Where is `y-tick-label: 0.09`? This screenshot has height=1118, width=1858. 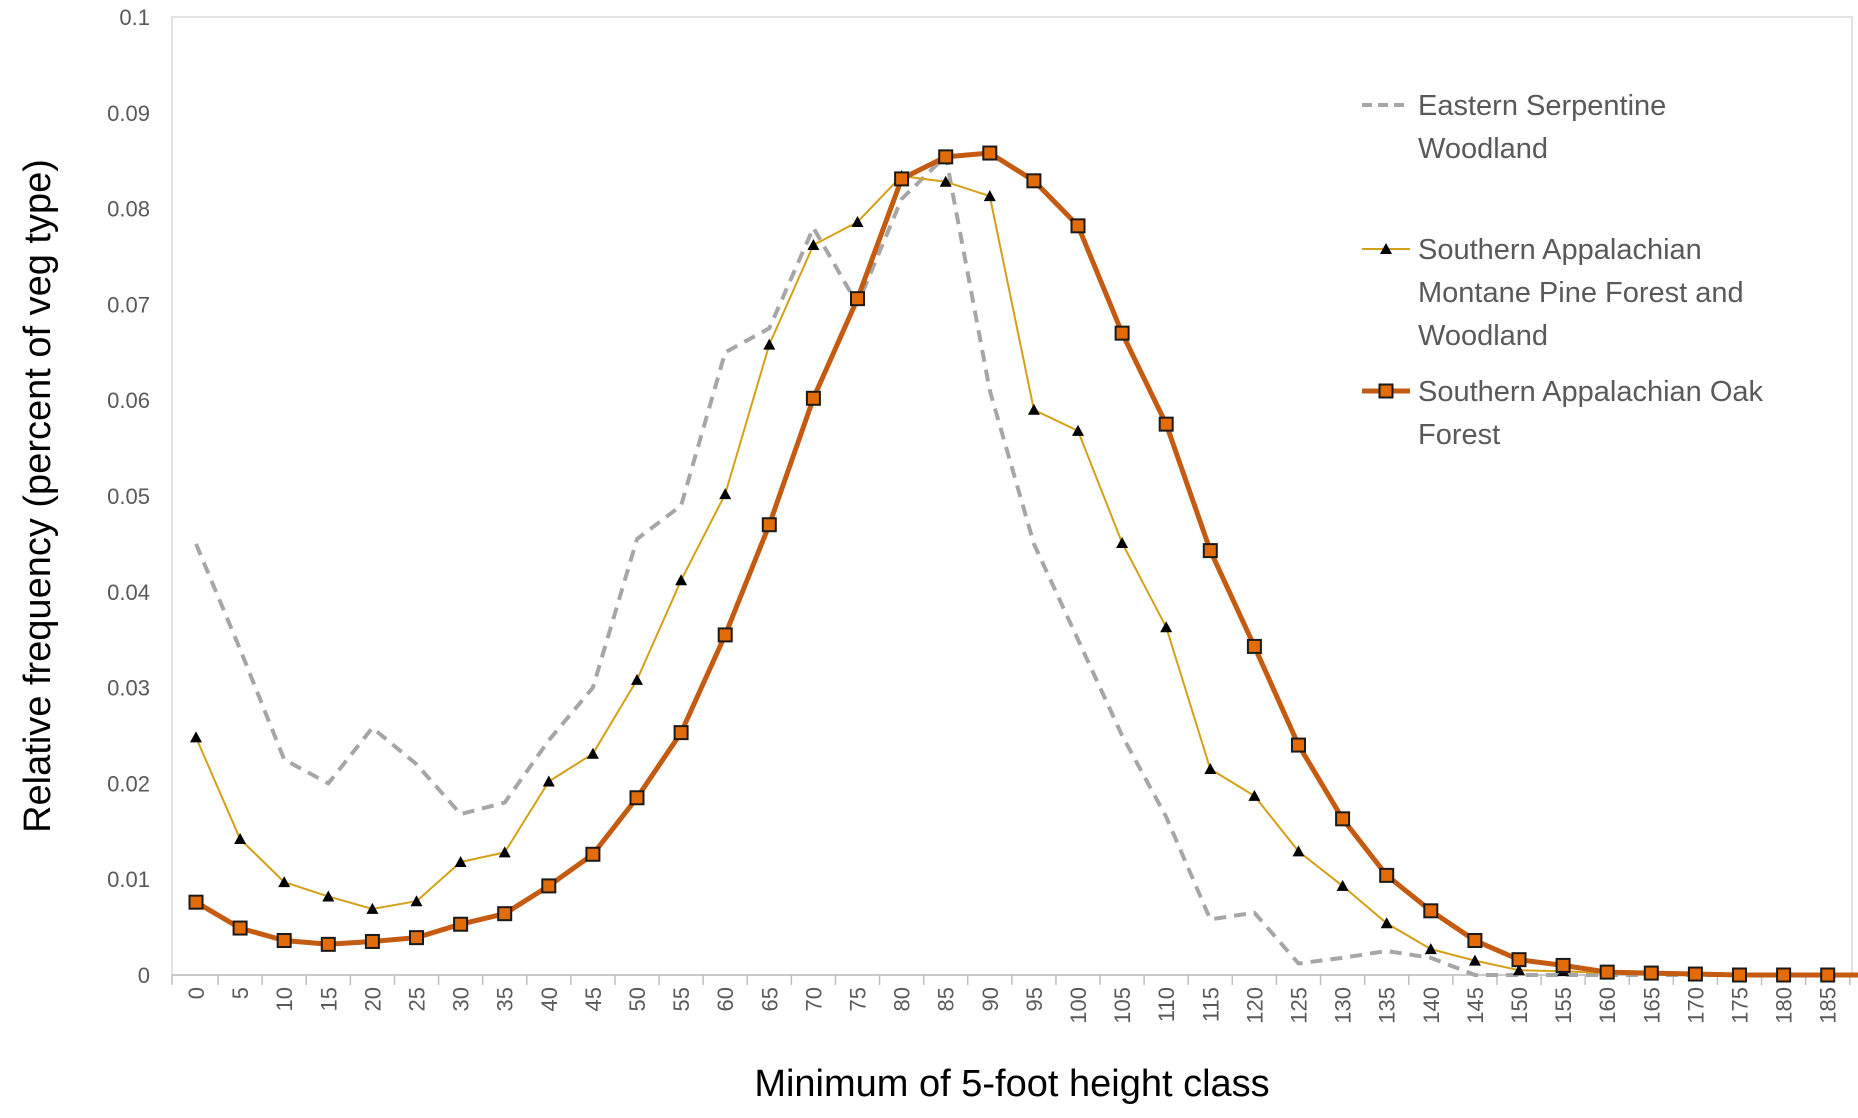
y-tick-label: 0.09 is located at coordinates (128, 113).